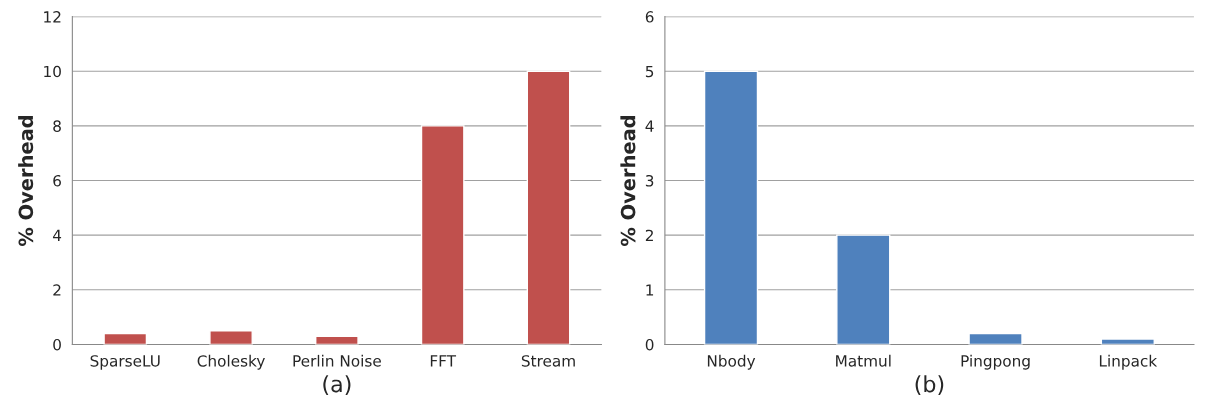 The image size is (1206, 415). Describe the element at coordinates (649, 71) in the screenshot. I see `y-tick-label: 5` at that location.